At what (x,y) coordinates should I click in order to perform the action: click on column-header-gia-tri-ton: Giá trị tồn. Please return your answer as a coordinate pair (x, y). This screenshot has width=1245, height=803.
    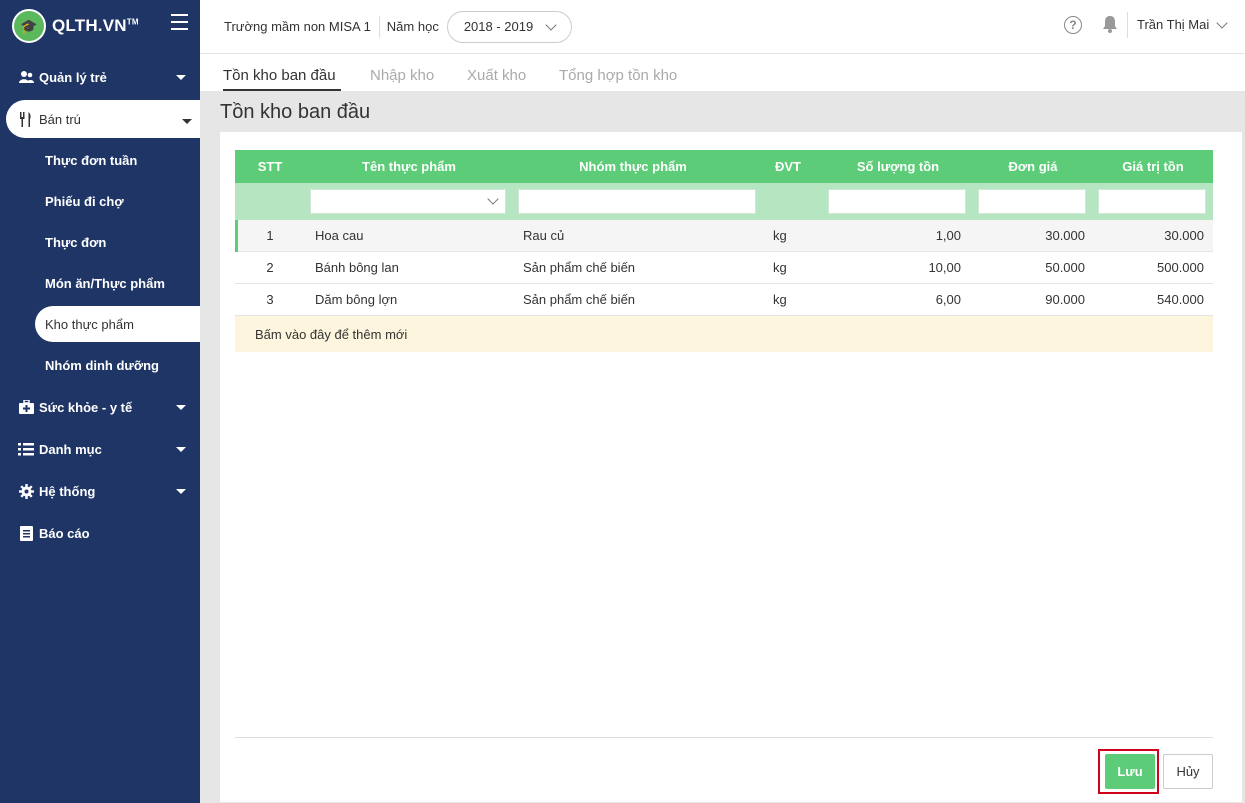
    Looking at the image, I should click on (1153, 166).